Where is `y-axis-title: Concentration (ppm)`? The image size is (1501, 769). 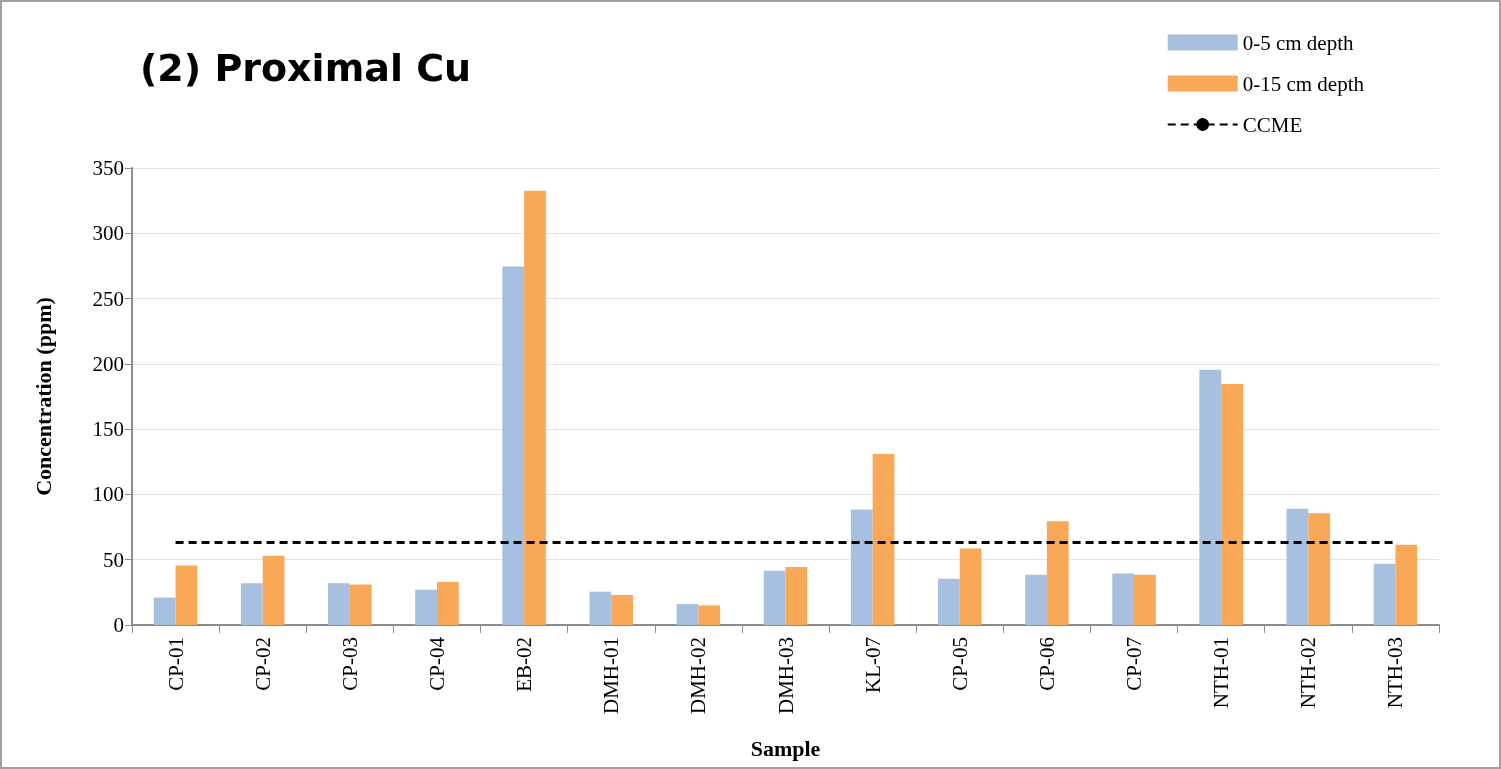
y-axis-title: Concentration (ppm) is located at coordinates (43, 396).